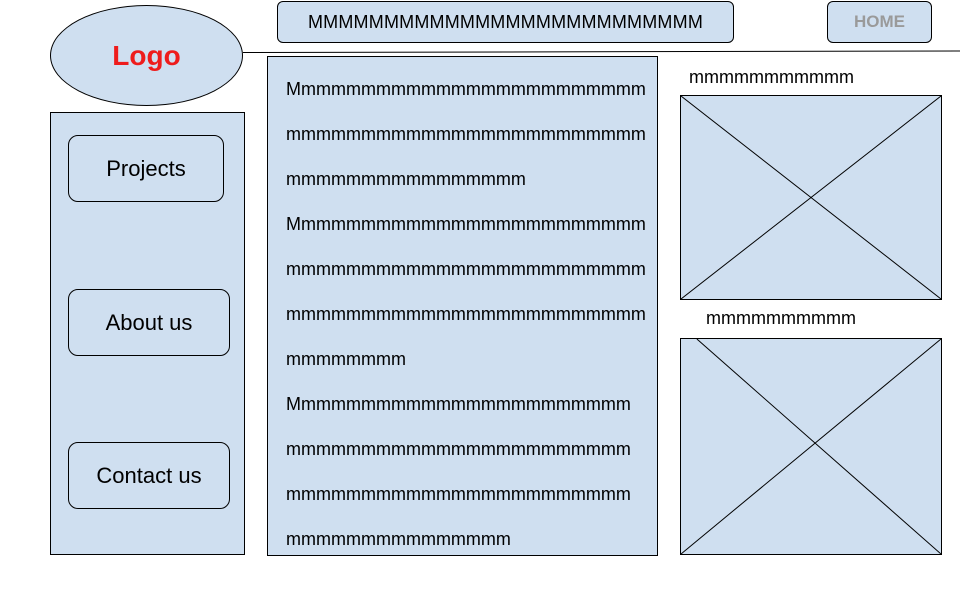 This screenshot has height=600, width=960. I want to click on home-button-label: HOME, so click(879, 21).